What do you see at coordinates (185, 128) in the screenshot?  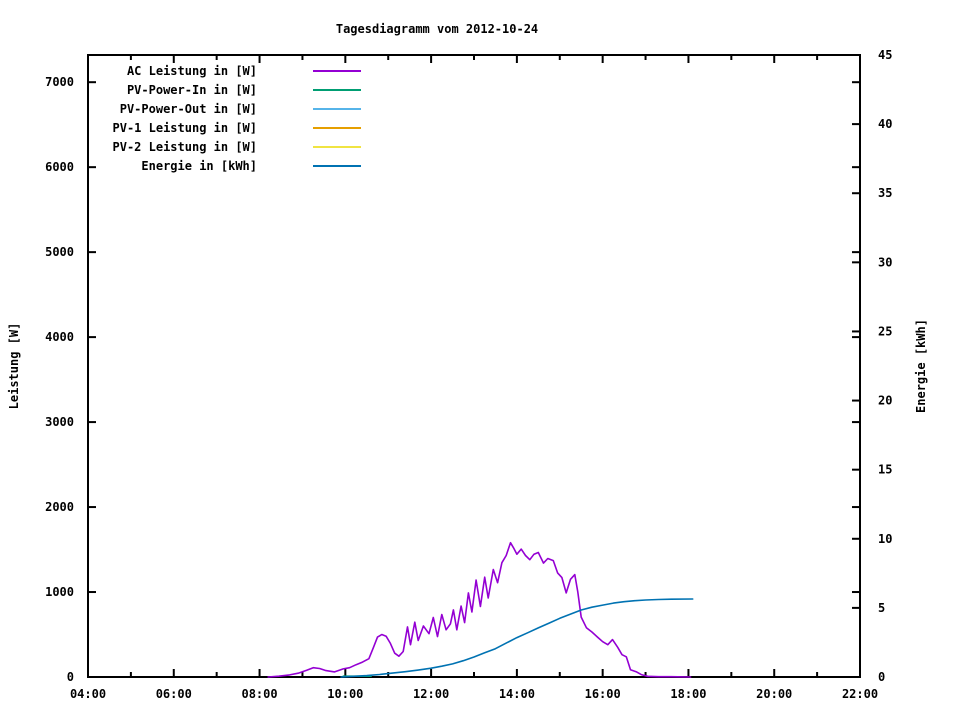 I see `legend-label-3: PV-1 Leistung in [W]` at bounding box center [185, 128].